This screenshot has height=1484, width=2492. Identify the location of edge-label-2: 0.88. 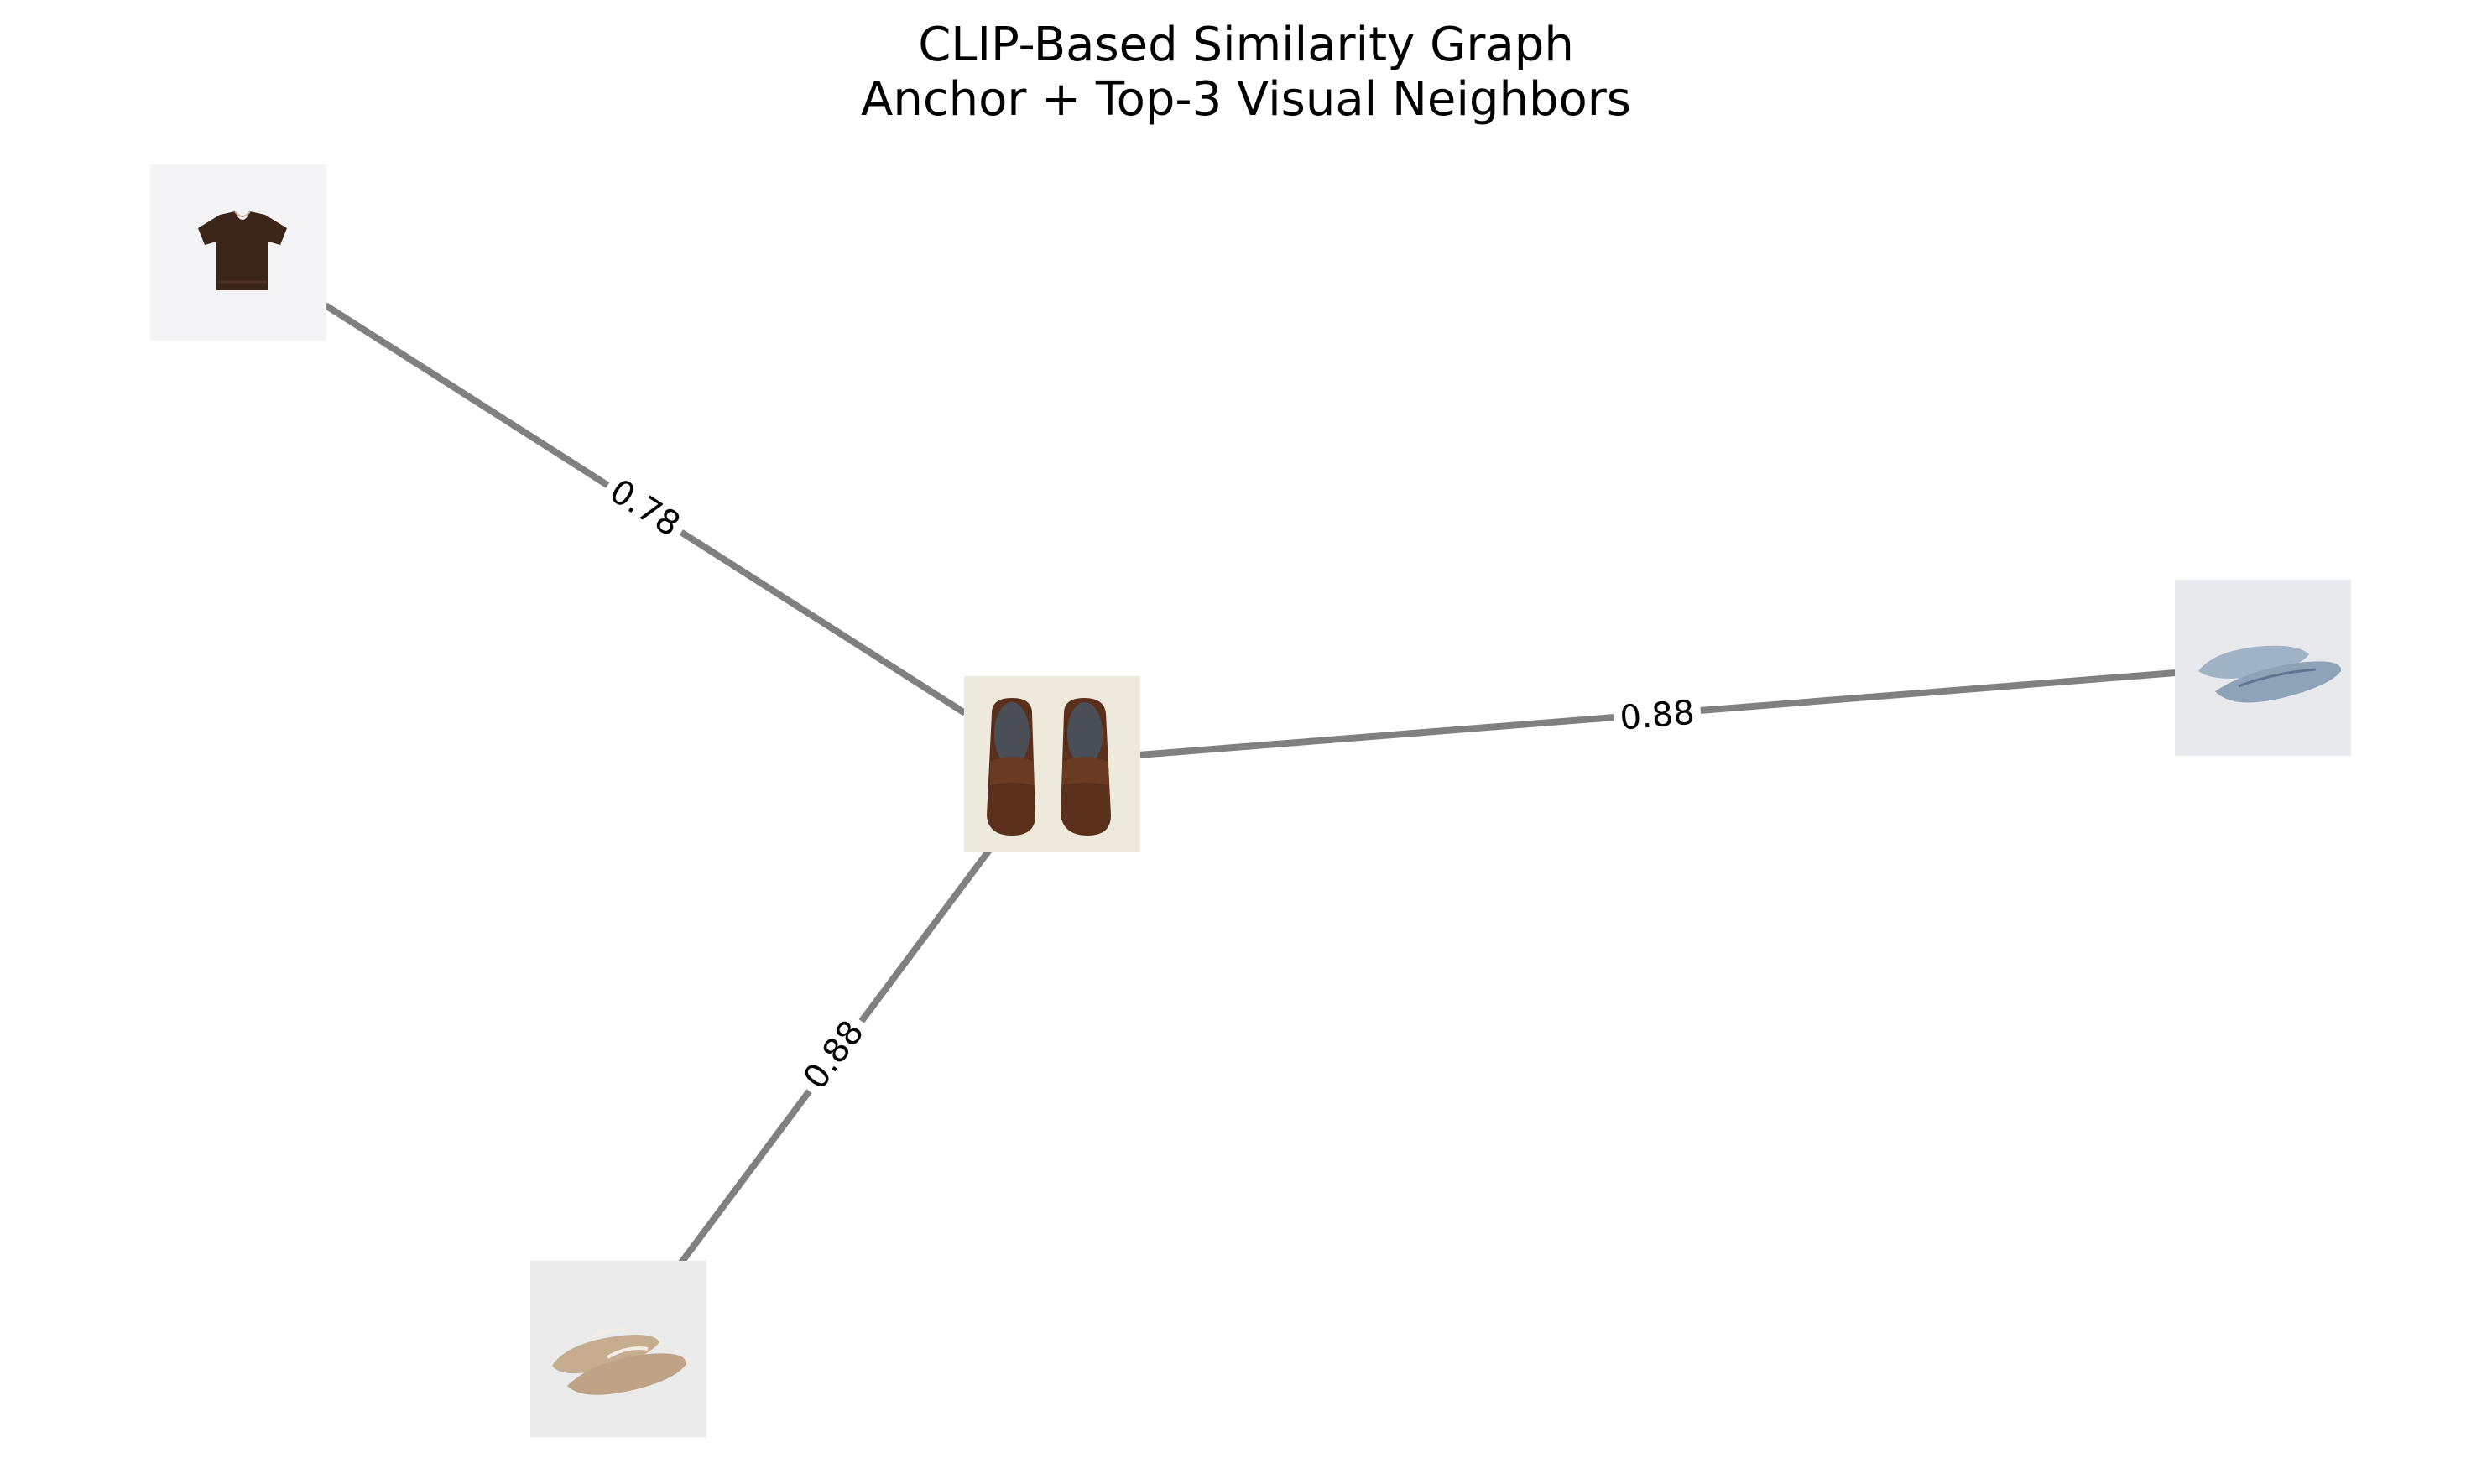
(1657, 715).